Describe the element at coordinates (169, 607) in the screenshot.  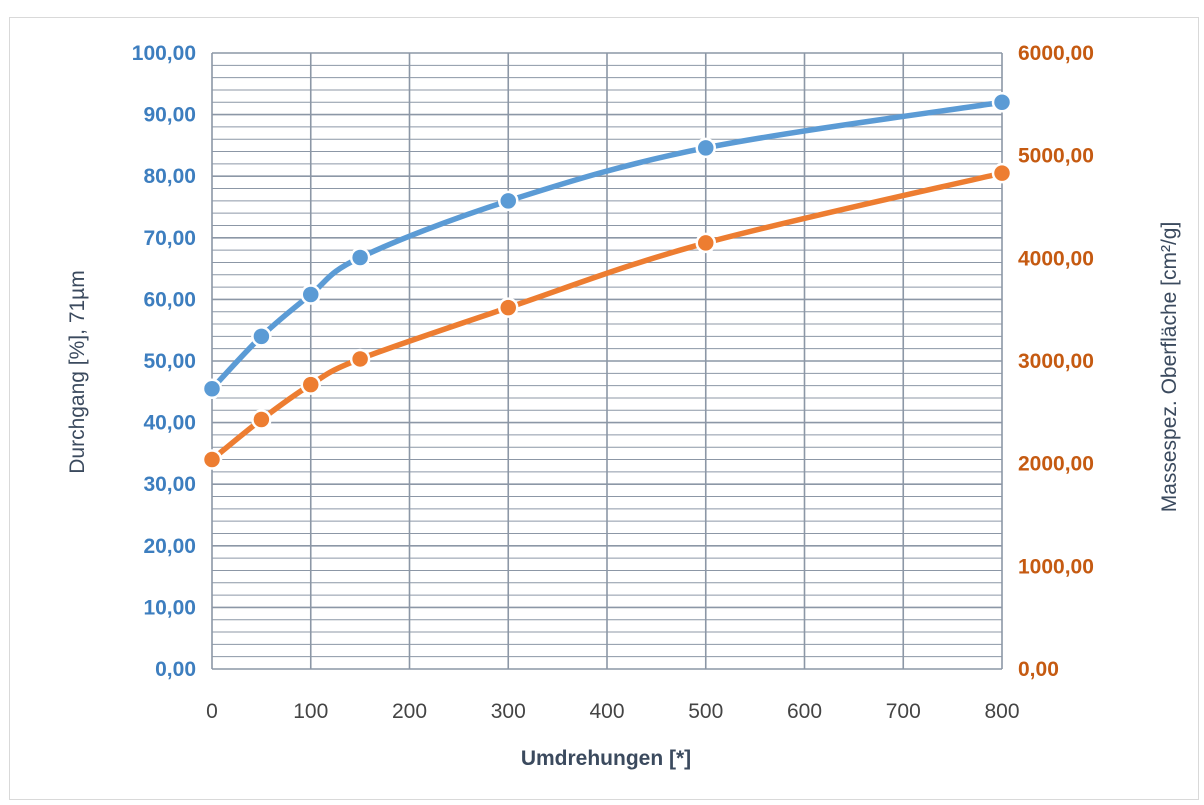
I see `y-tick-label-left: 10,00` at that location.